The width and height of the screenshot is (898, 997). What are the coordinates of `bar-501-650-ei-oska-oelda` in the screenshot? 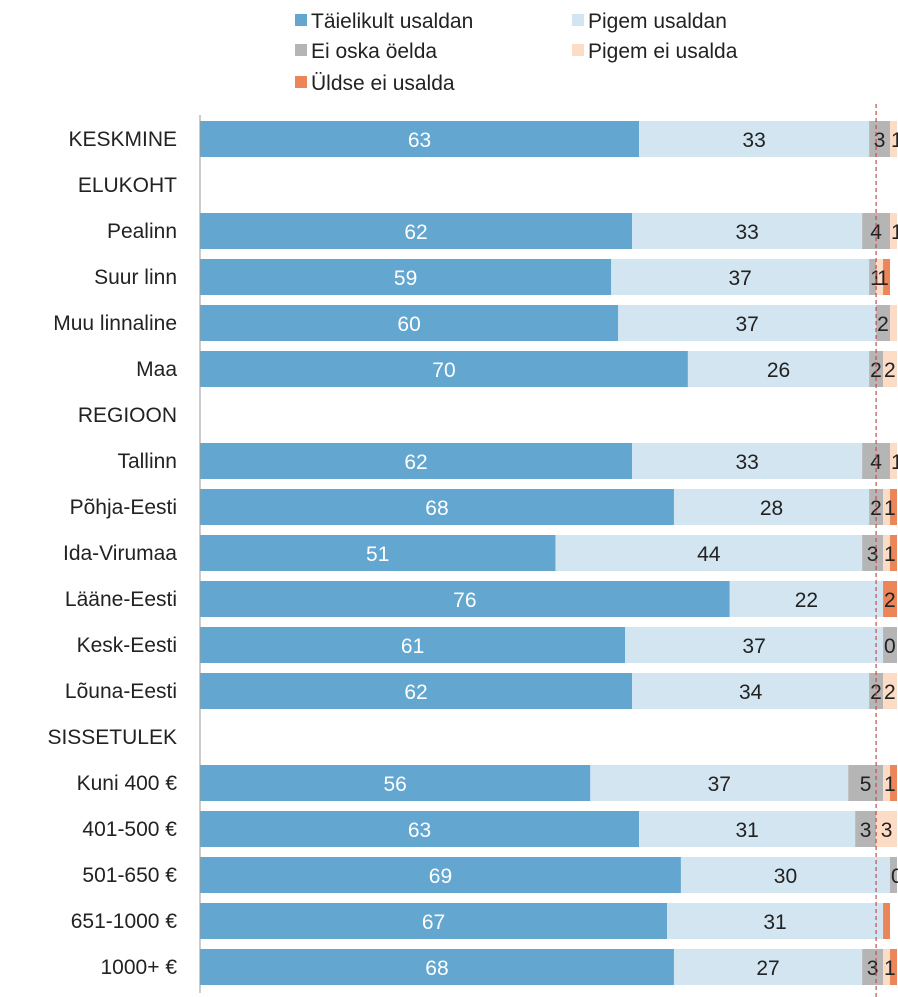 It's located at (893, 875).